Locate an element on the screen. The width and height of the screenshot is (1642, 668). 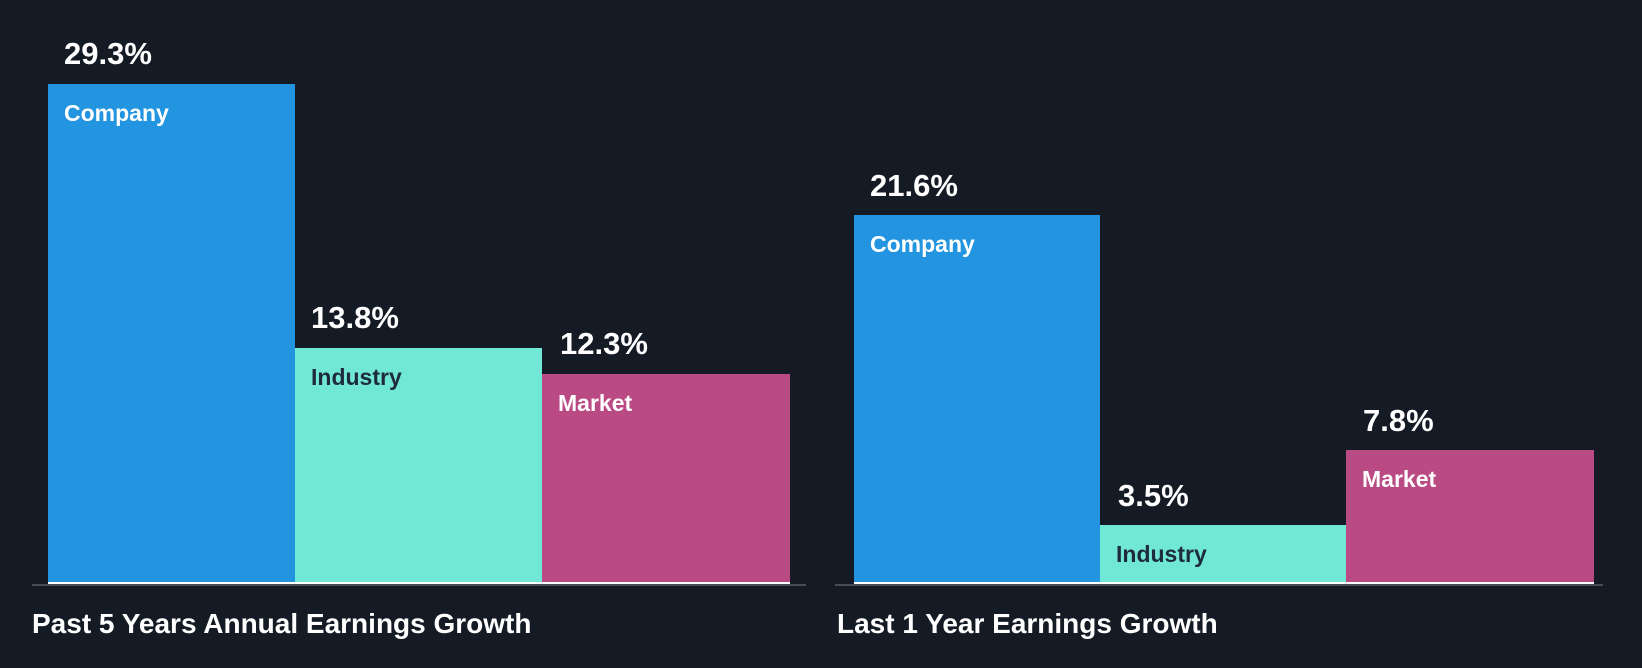
company-value-label: 29.3% is located at coordinates (108, 53).